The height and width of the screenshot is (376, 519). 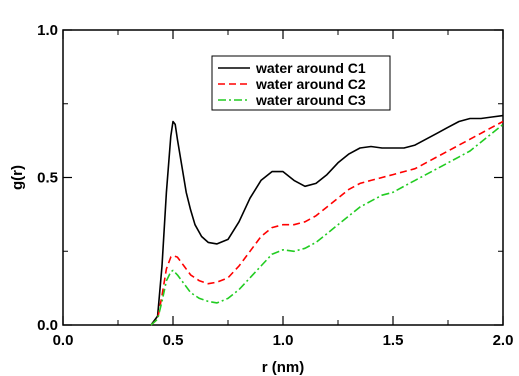 What do you see at coordinates (283, 340) in the screenshot?
I see `x-tick-label: 1.0` at bounding box center [283, 340].